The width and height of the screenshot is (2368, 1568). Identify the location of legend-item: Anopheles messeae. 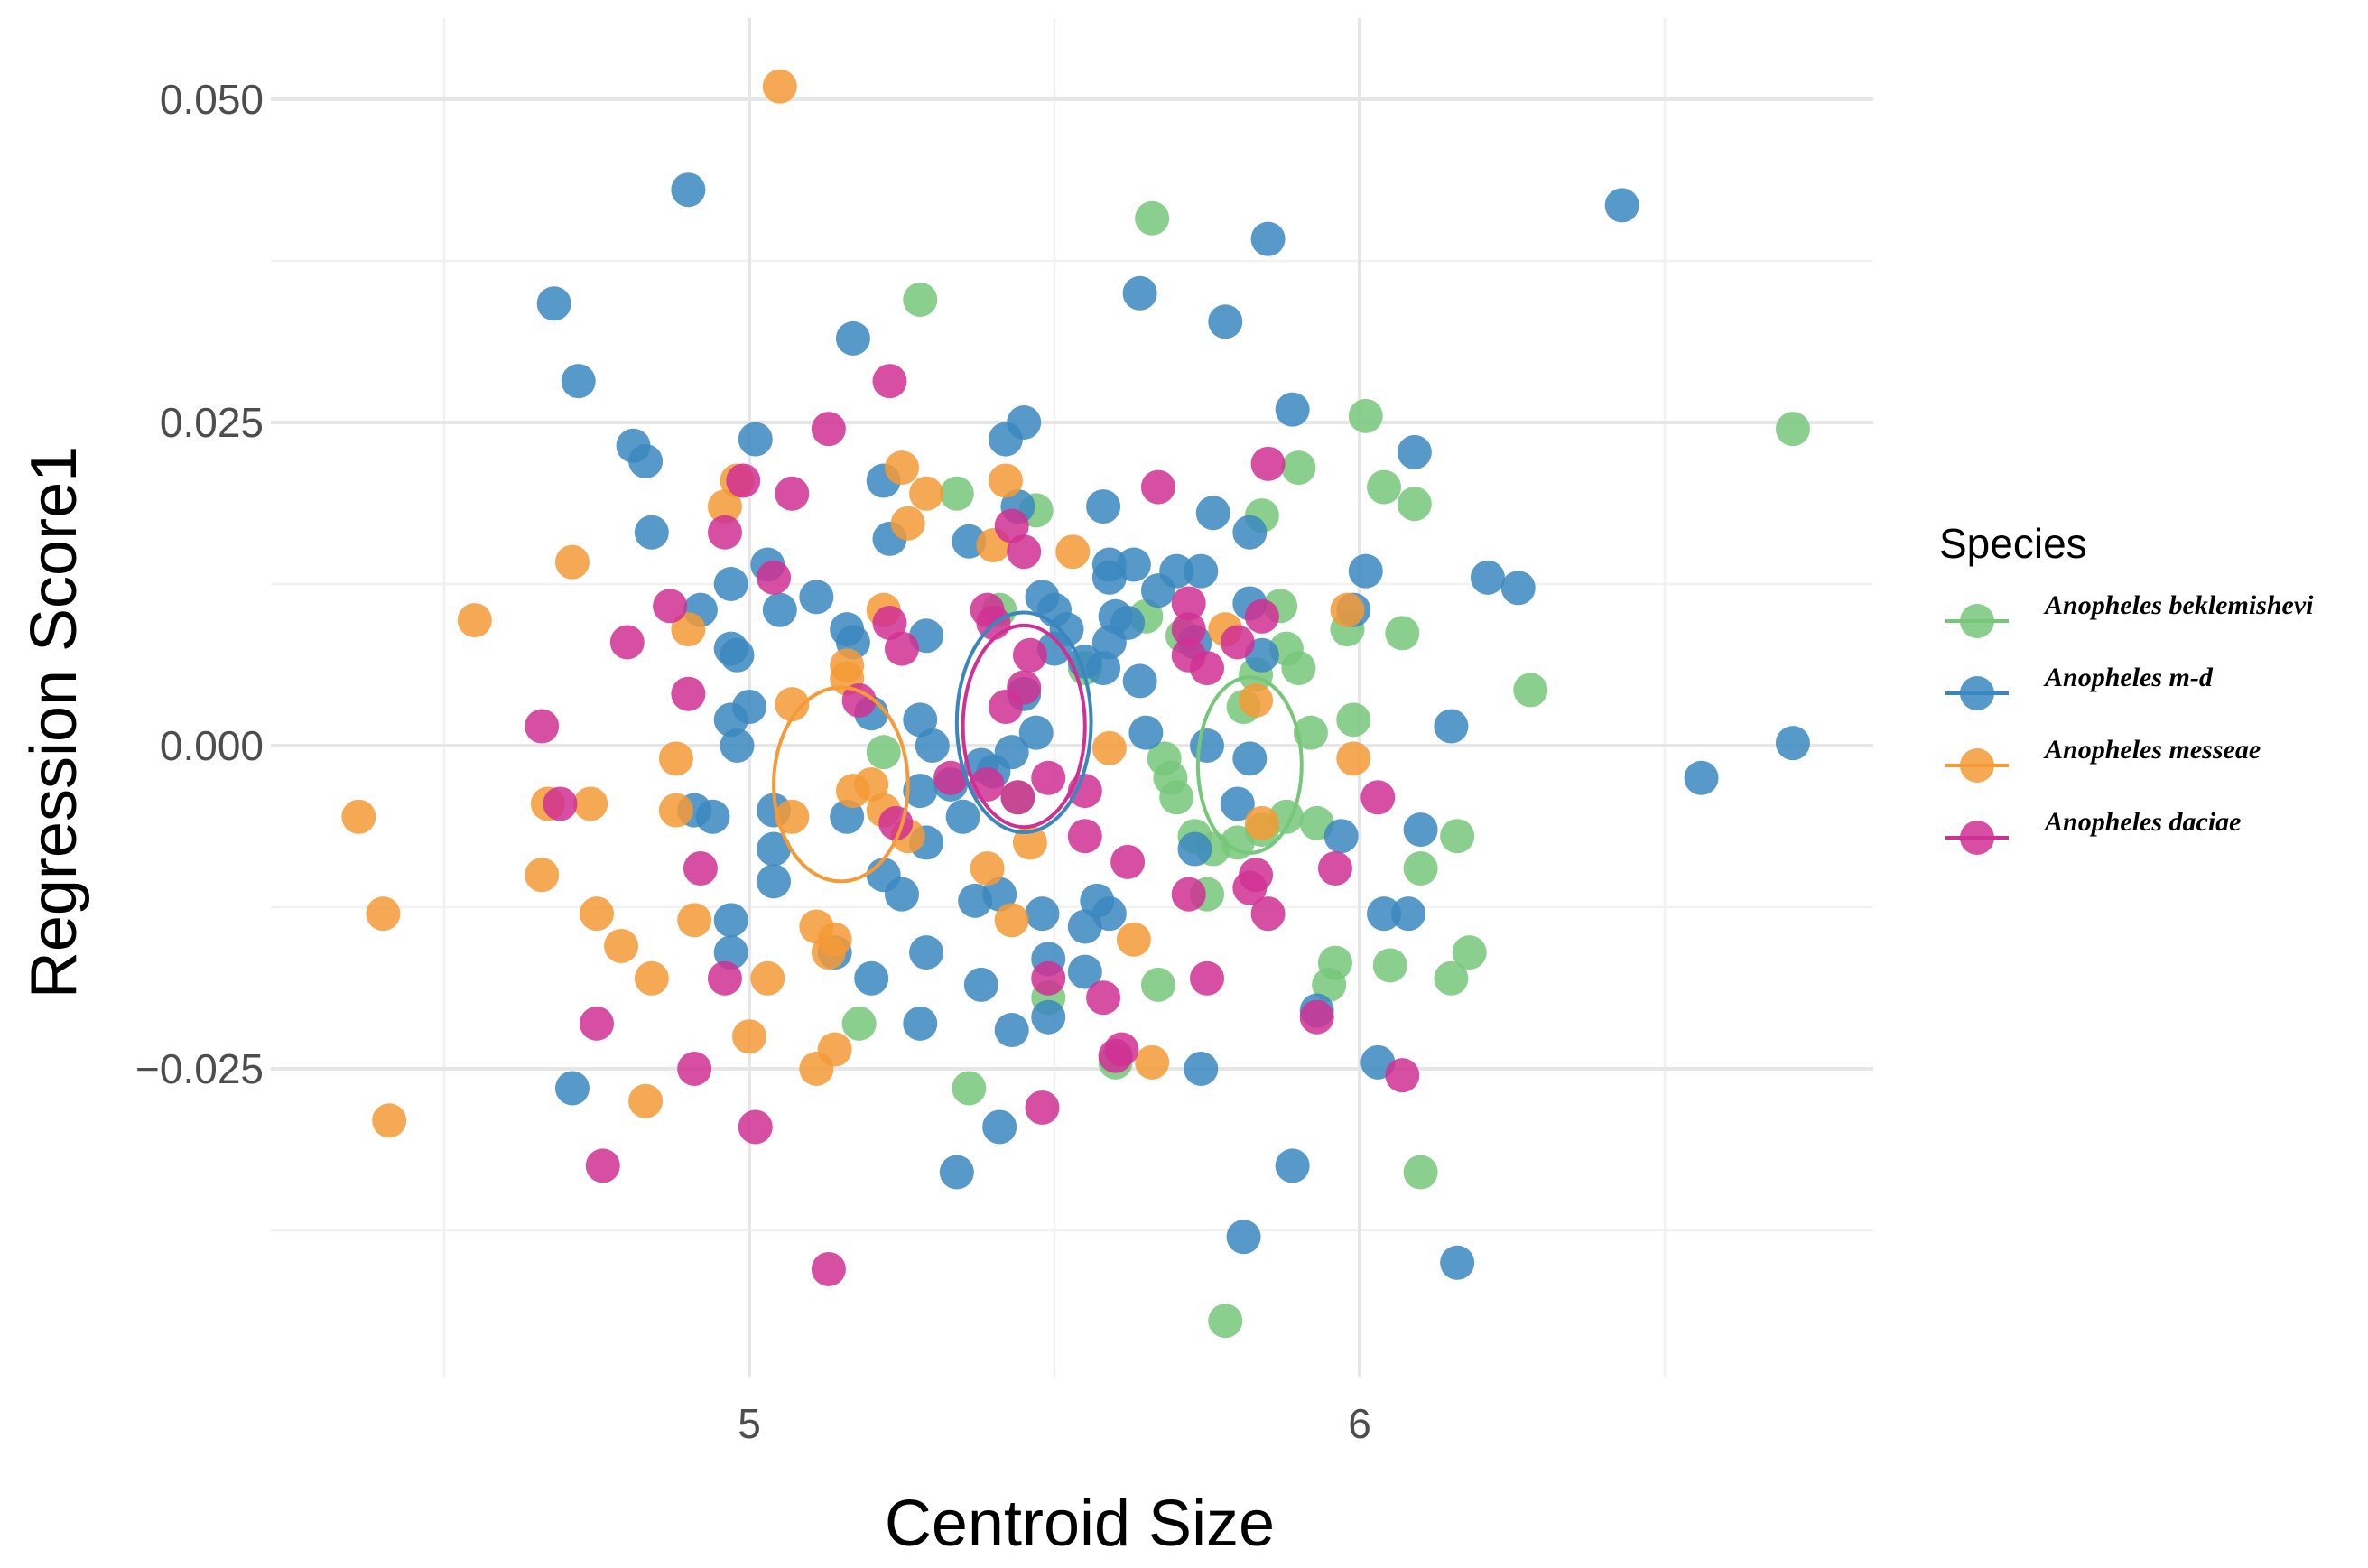
(2103, 759).